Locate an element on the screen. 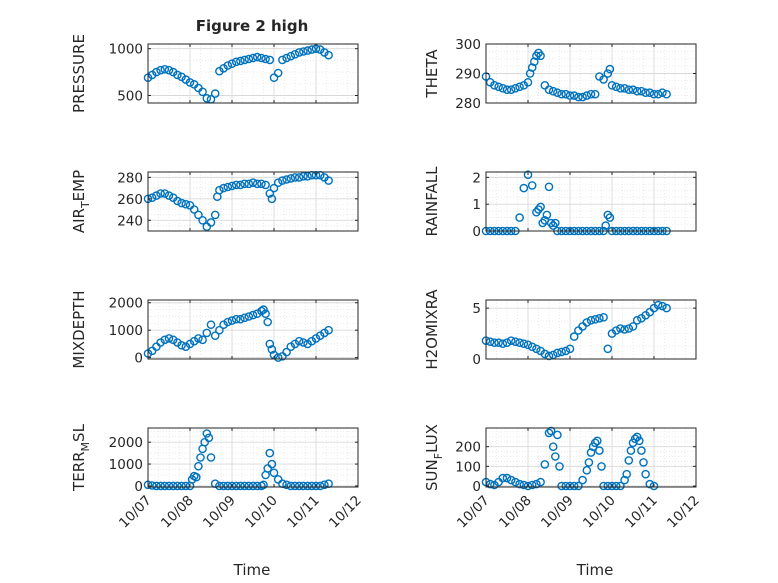 The height and width of the screenshot is (583, 778). y-axis-label: TERRMSL is located at coordinates (81, 457).